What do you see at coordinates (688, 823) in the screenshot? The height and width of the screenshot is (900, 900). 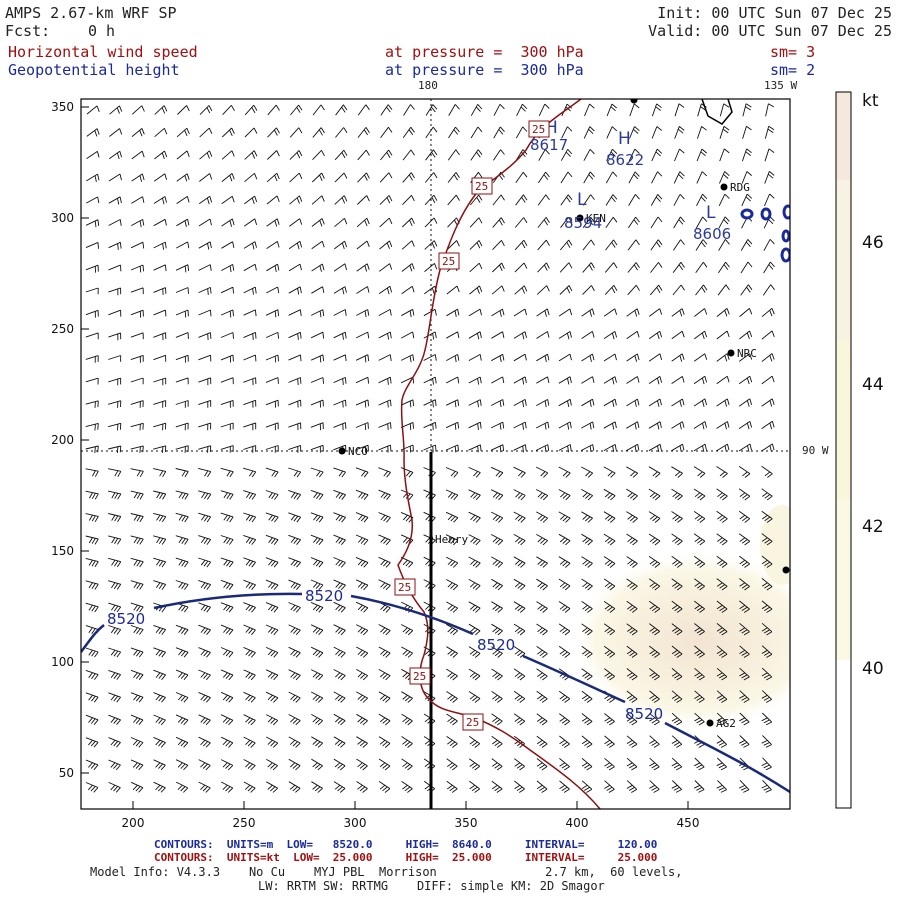 I see `x-axis-tick-label: 450` at bounding box center [688, 823].